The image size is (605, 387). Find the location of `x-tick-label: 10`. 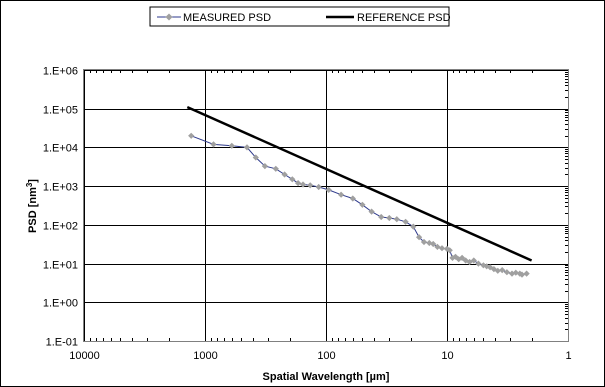

x-tick-label: 10 is located at coordinates (447, 356).